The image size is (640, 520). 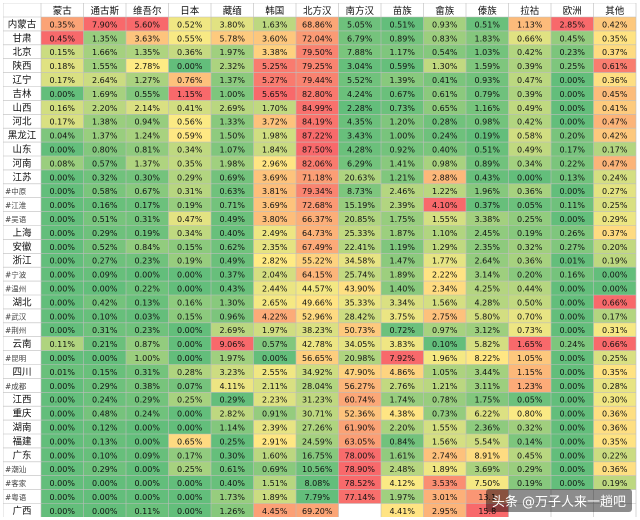 What do you see at coordinates (148, 372) in the screenshot?
I see `cell-value: 0.31%` at bounding box center [148, 372].